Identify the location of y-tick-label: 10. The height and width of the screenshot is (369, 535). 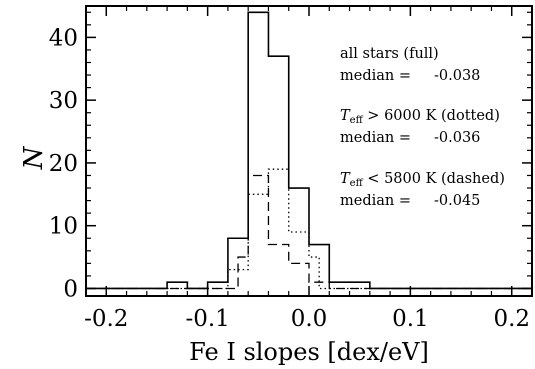
(63, 227).